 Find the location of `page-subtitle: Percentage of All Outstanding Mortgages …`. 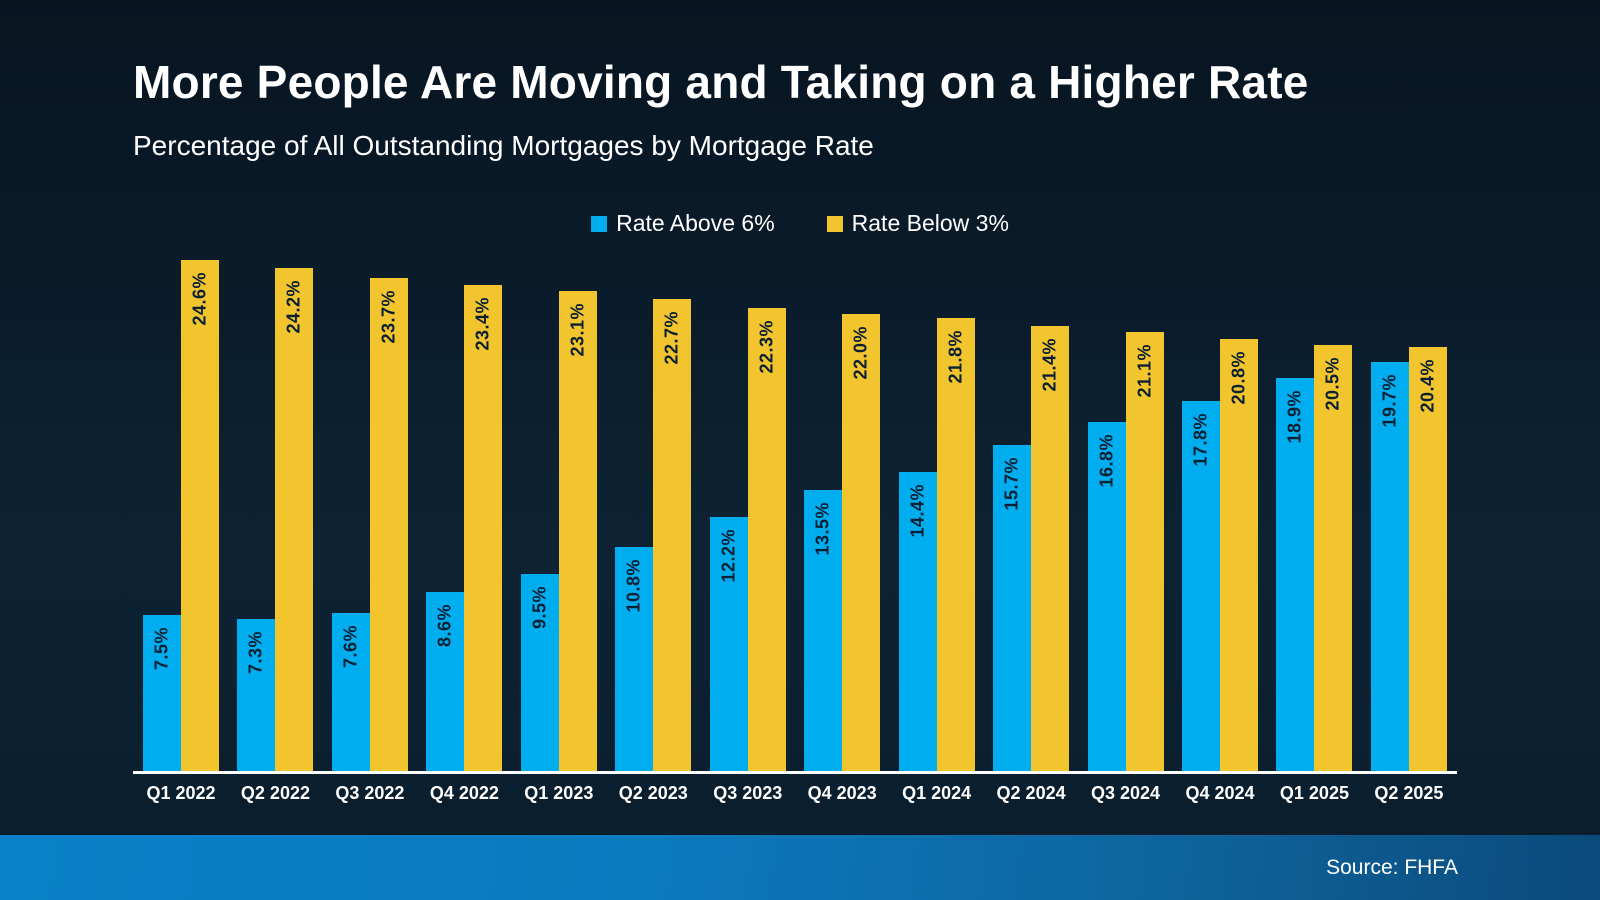

page-subtitle: Percentage of All Outstanding Mortgages … is located at coordinates (503, 145).